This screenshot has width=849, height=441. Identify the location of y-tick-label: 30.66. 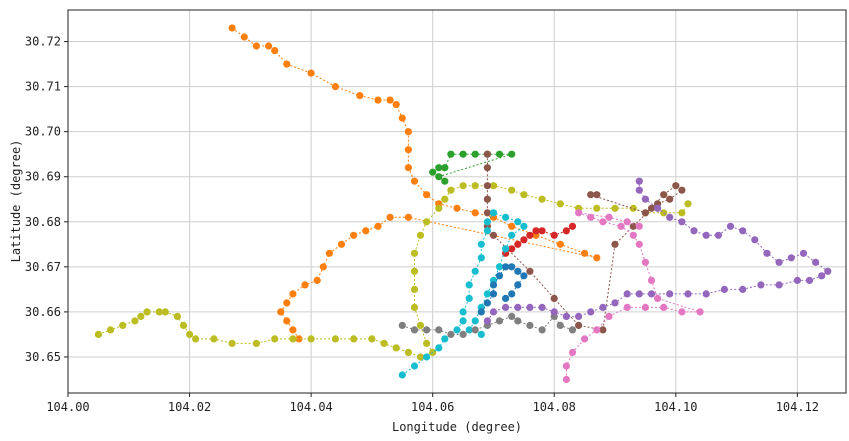
(43, 312).